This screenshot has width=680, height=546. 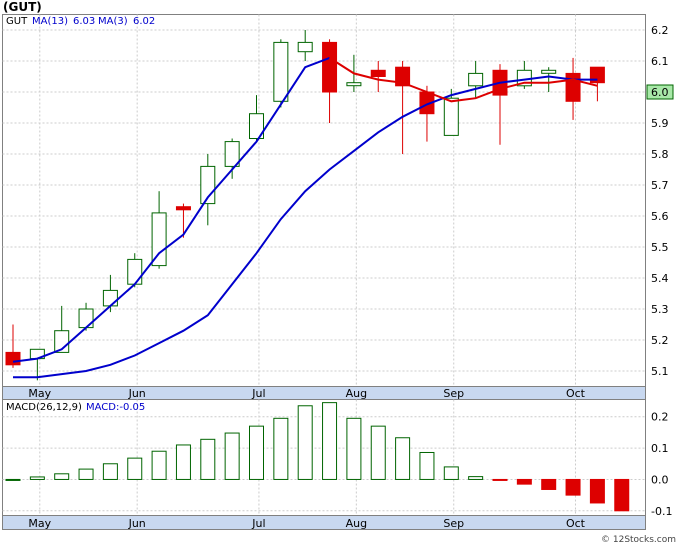 I want to click on price-y-tick-label: 5.7, so click(x=660, y=185).